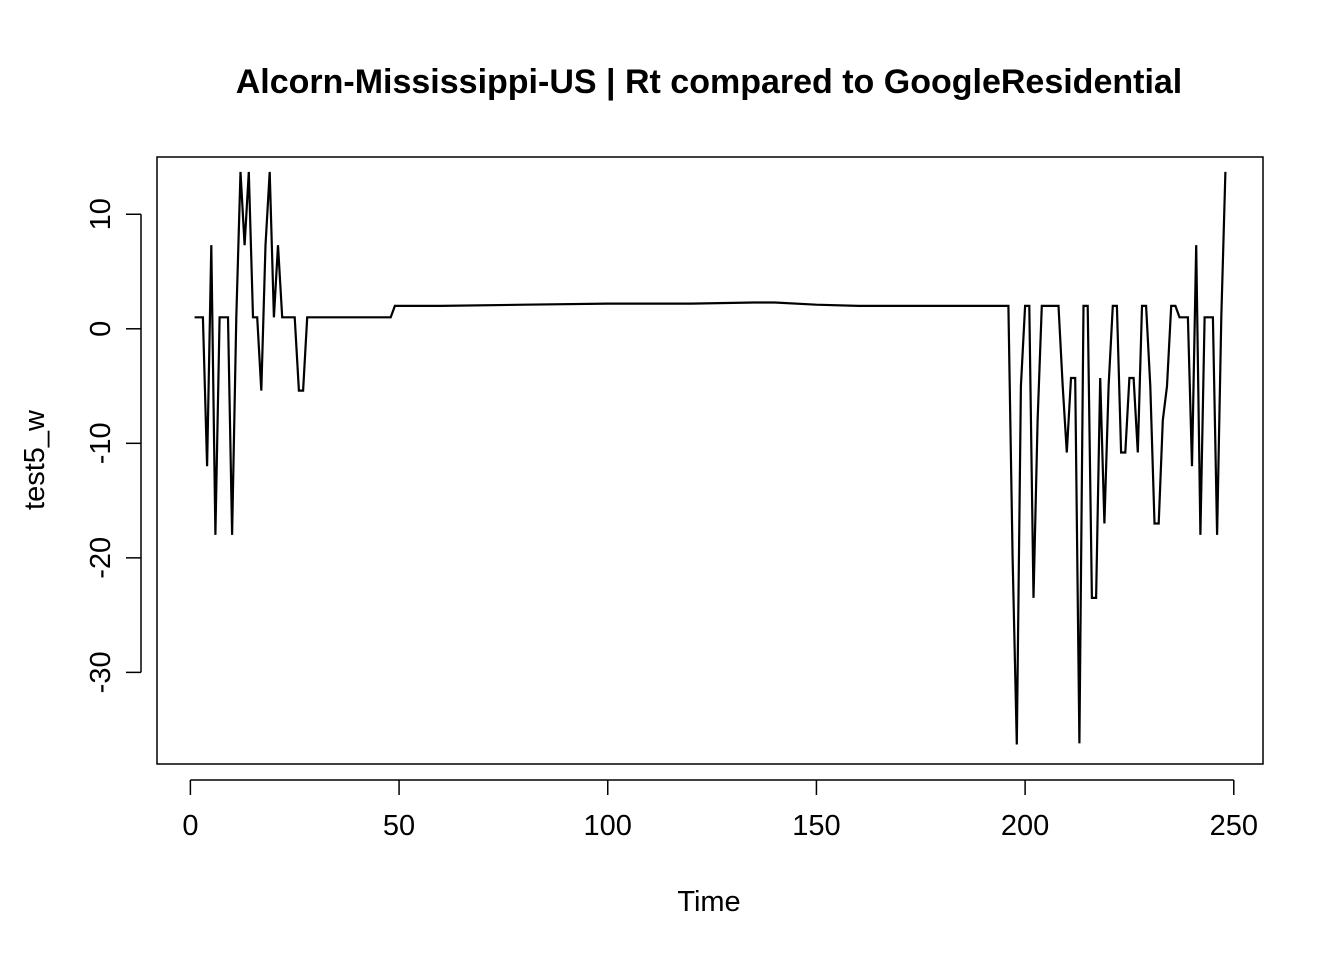 This screenshot has width=1344, height=960. I want to click on x-tick-label: 50, so click(399, 826).